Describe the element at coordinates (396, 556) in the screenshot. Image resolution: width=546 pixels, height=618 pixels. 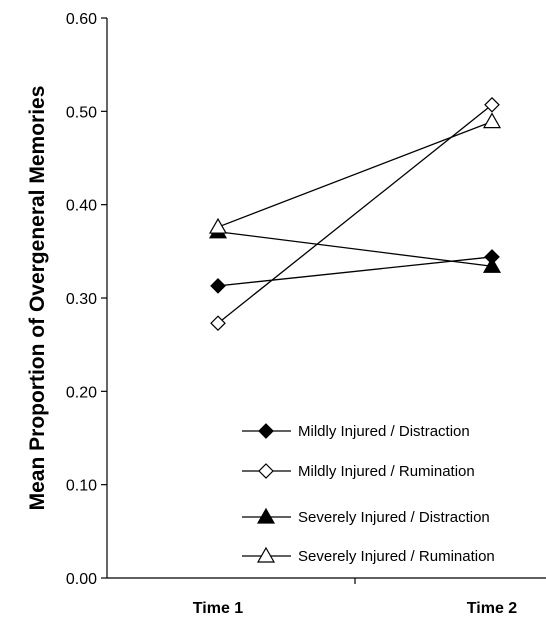
I see `legend-label: Severely Injured / Rumination` at that location.